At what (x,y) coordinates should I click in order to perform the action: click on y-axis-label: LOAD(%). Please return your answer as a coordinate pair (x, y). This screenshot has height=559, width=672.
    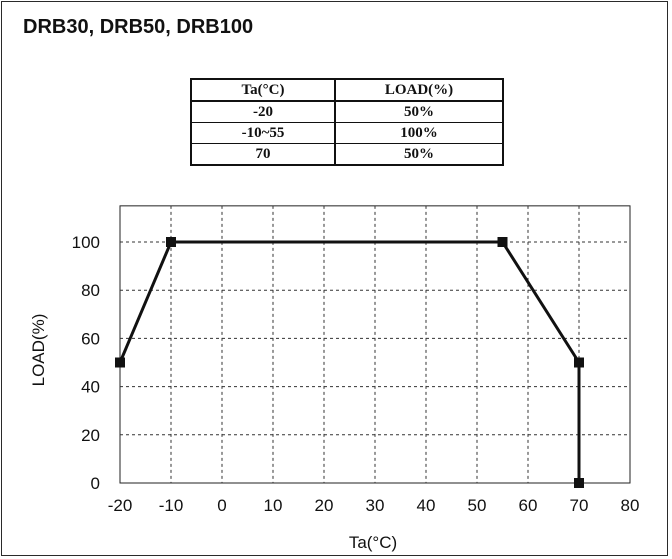
    Looking at the image, I should click on (38, 350).